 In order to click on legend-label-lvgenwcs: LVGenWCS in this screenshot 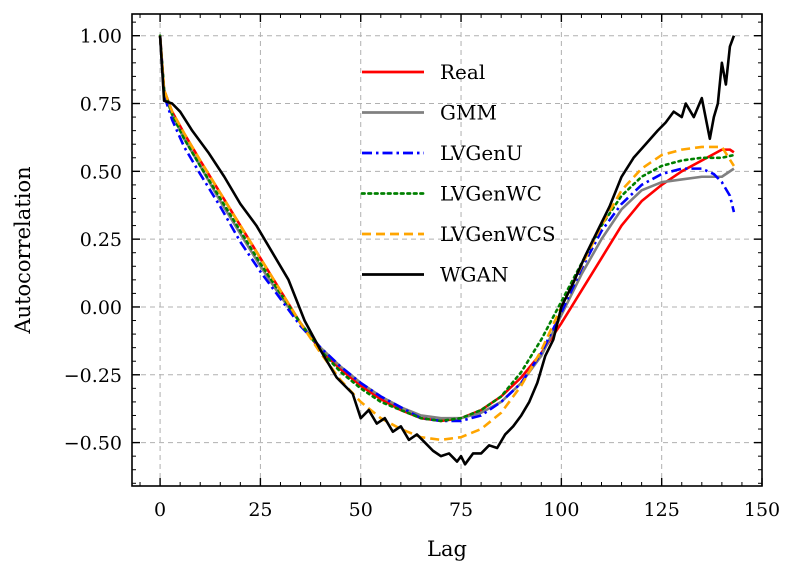, I will do `click(498, 234)`.